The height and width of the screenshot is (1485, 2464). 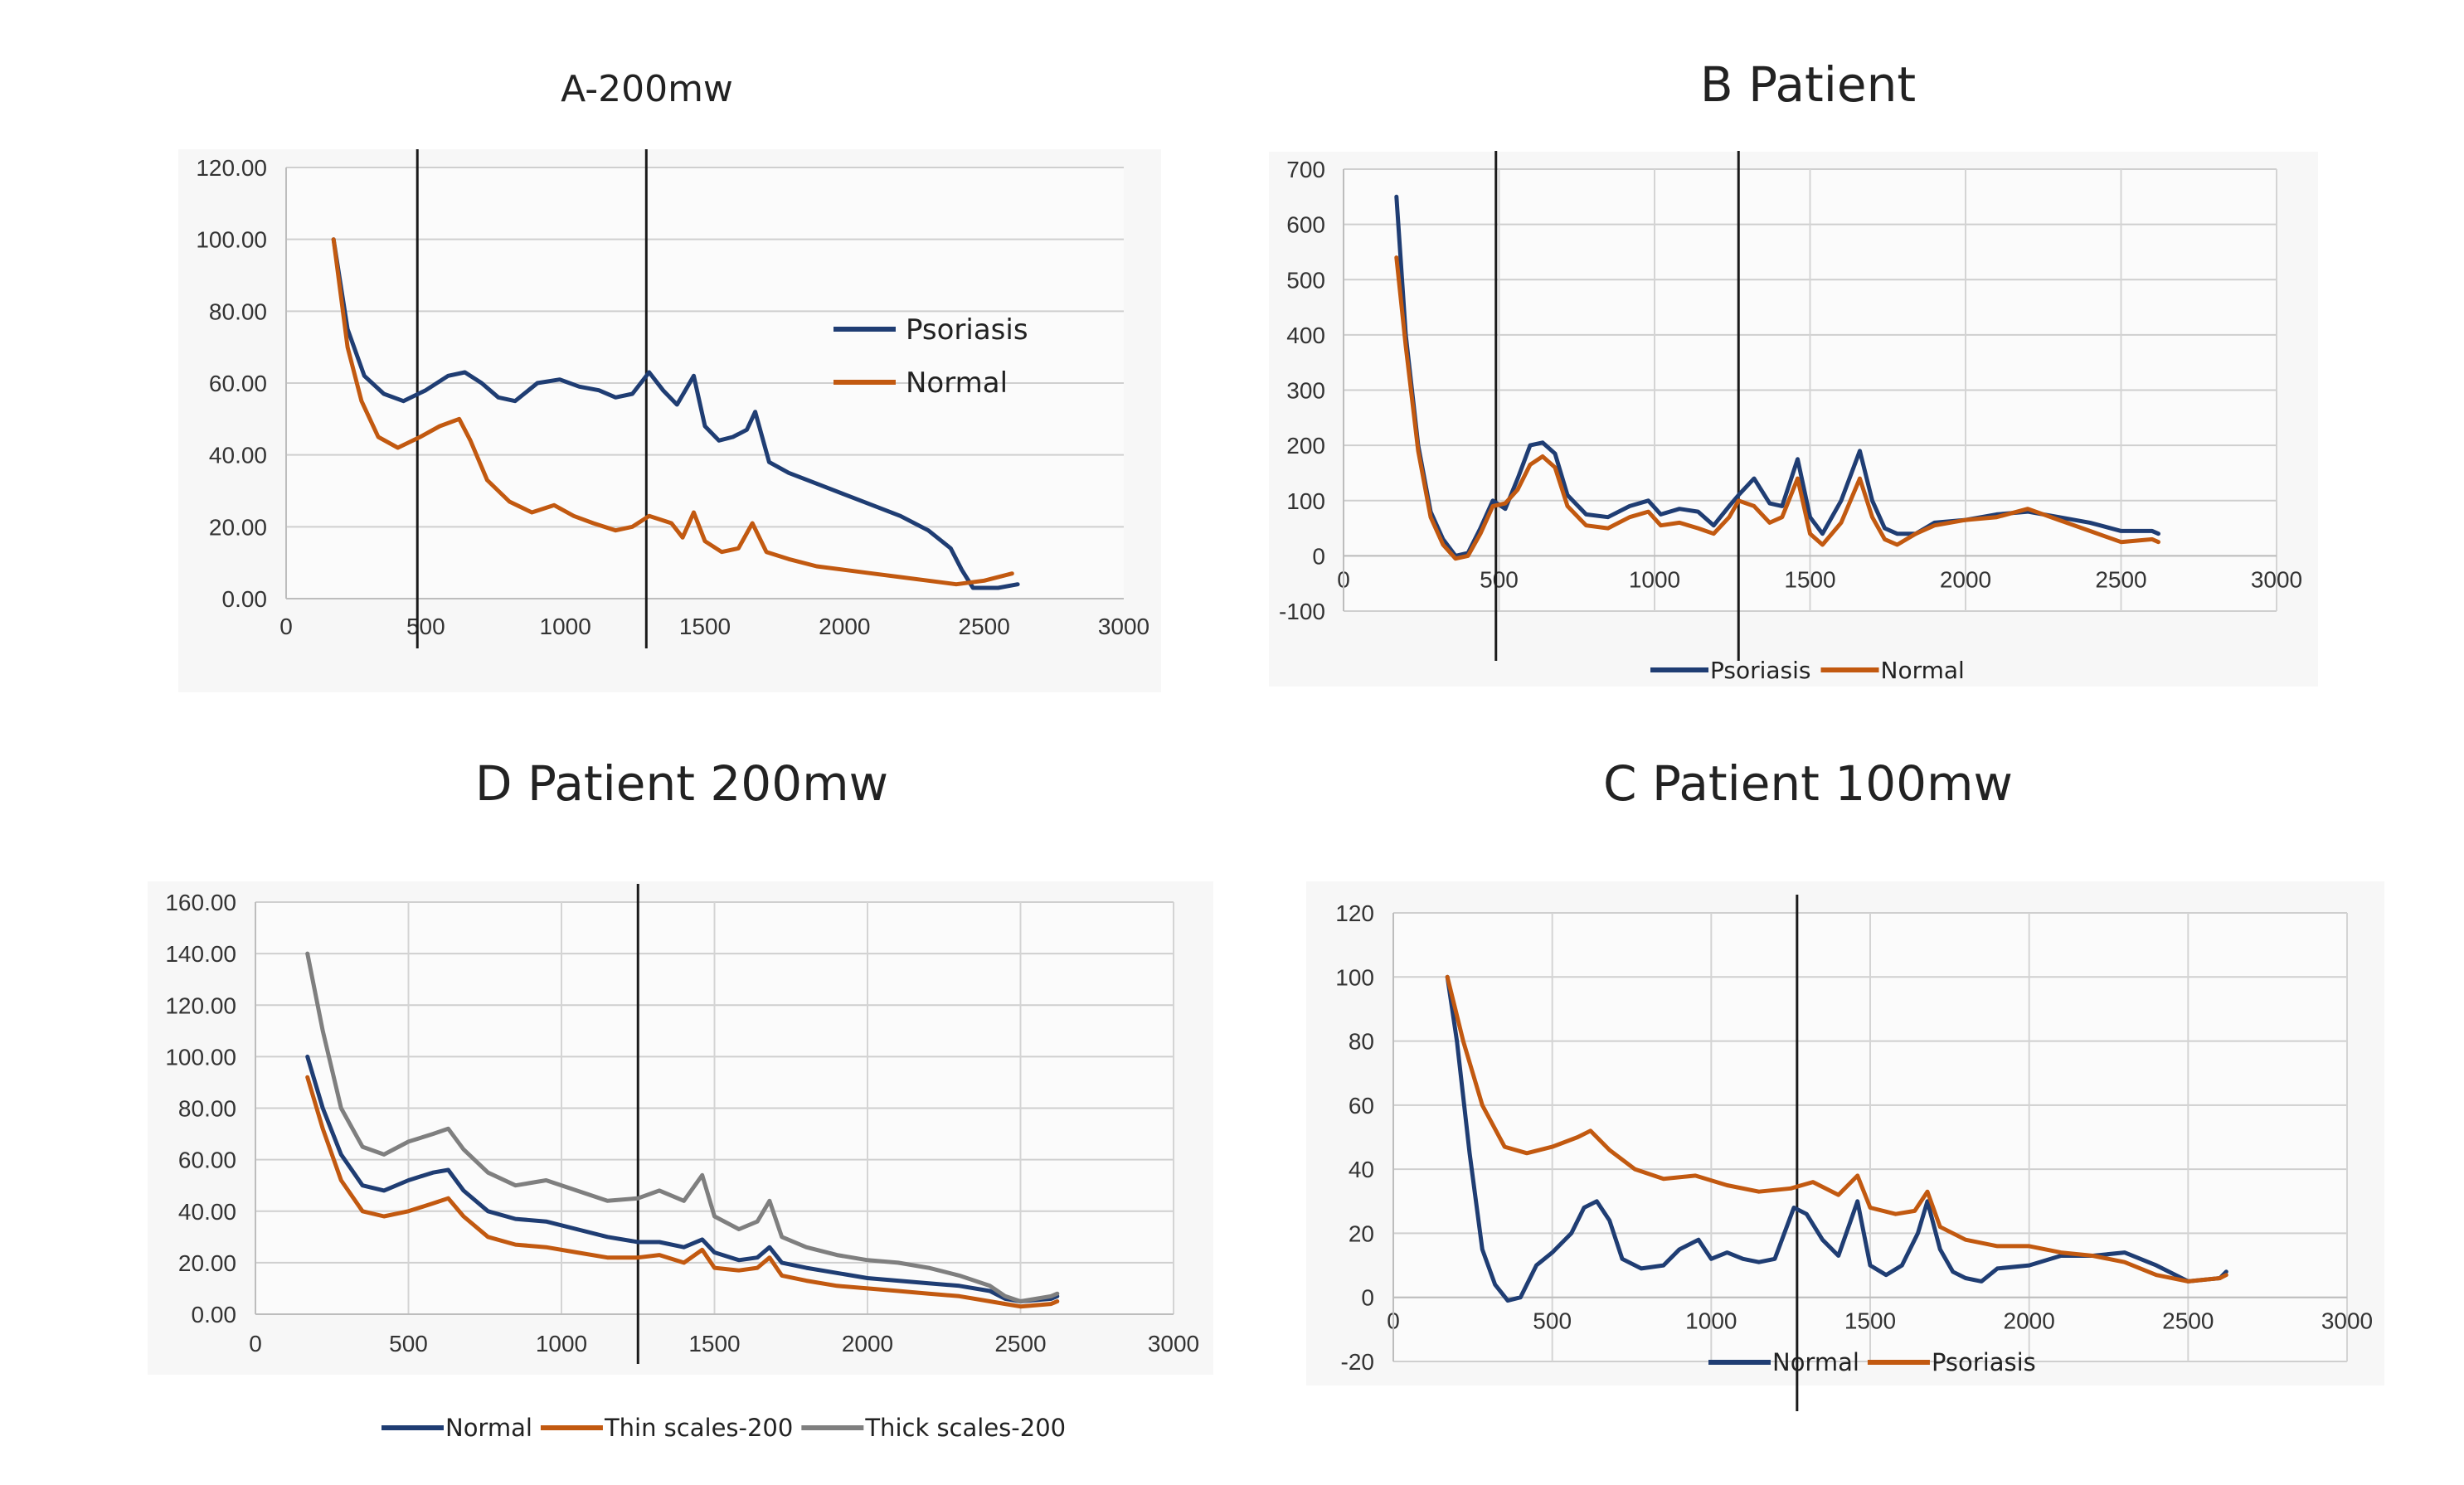 What do you see at coordinates (1302, 611) in the screenshot?
I see `y-tick-label: -100` at bounding box center [1302, 611].